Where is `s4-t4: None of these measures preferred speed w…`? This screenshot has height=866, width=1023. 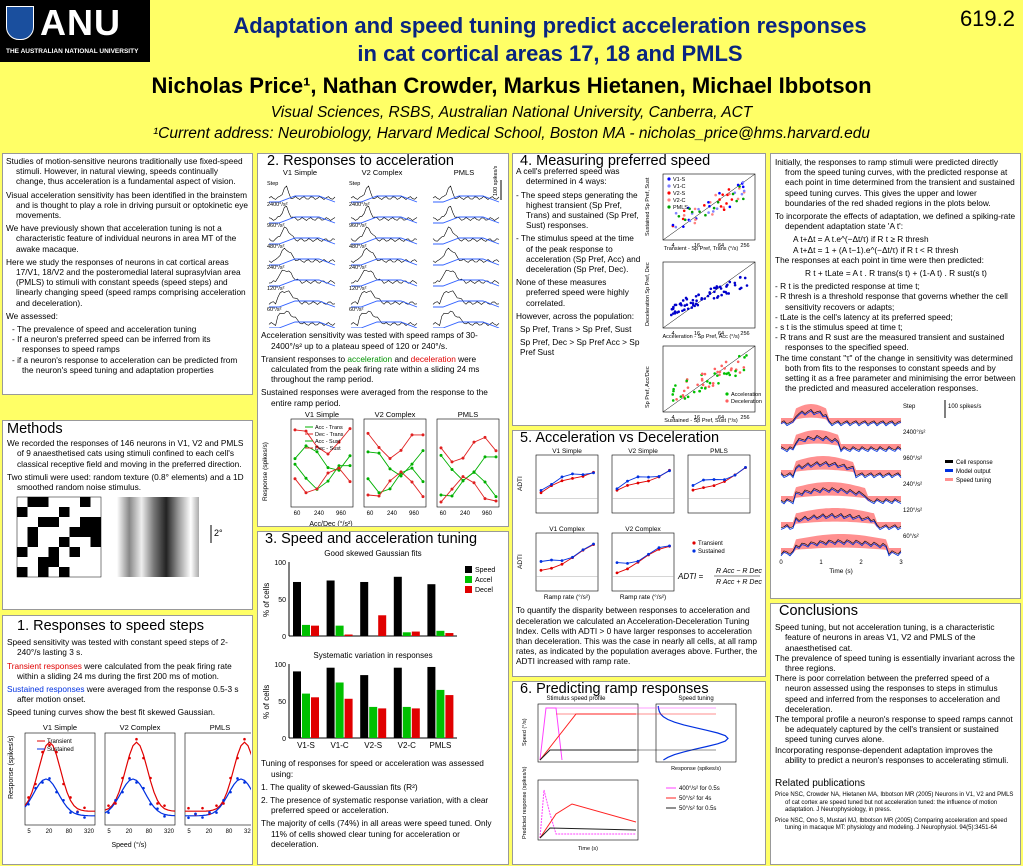 s4-t4: None of these measures preferred speed w… is located at coordinates (572, 292).